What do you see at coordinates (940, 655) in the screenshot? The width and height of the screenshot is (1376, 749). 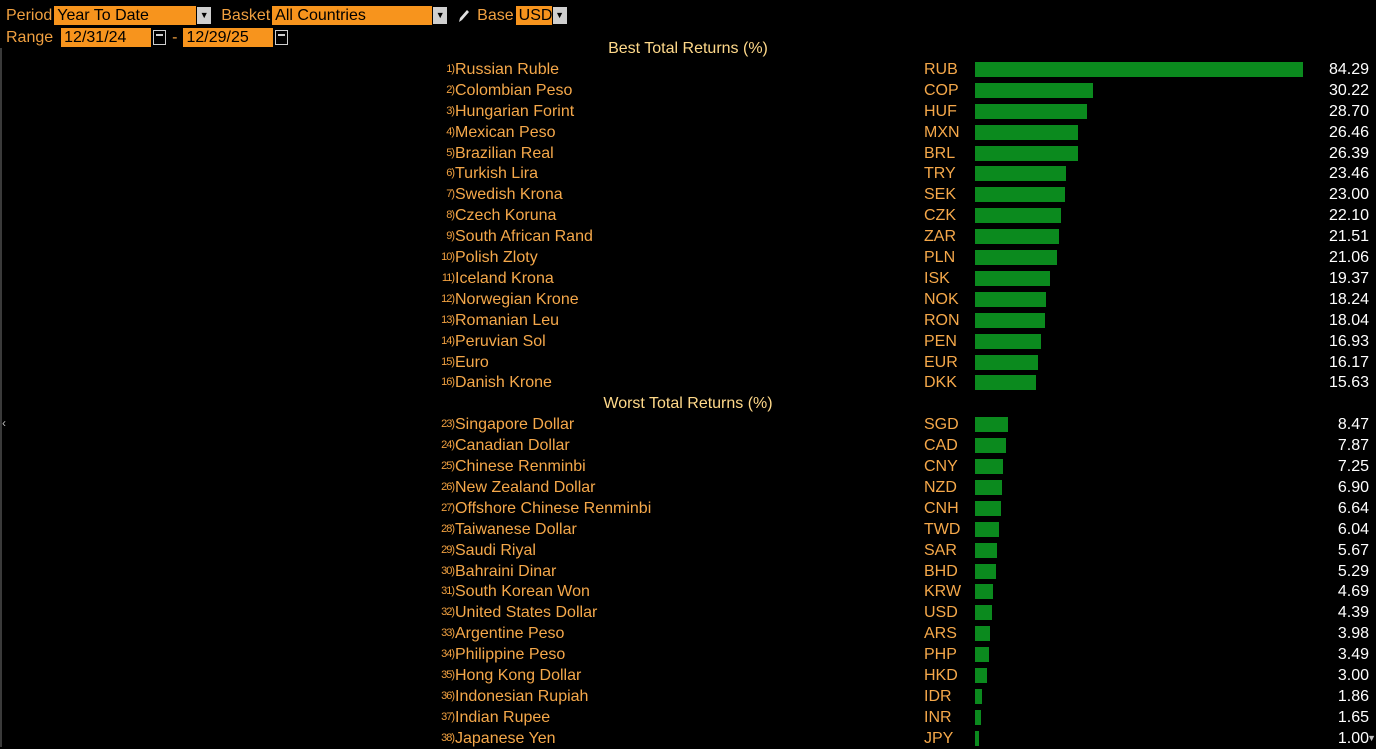 I see `currency-code: PHP` at bounding box center [940, 655].